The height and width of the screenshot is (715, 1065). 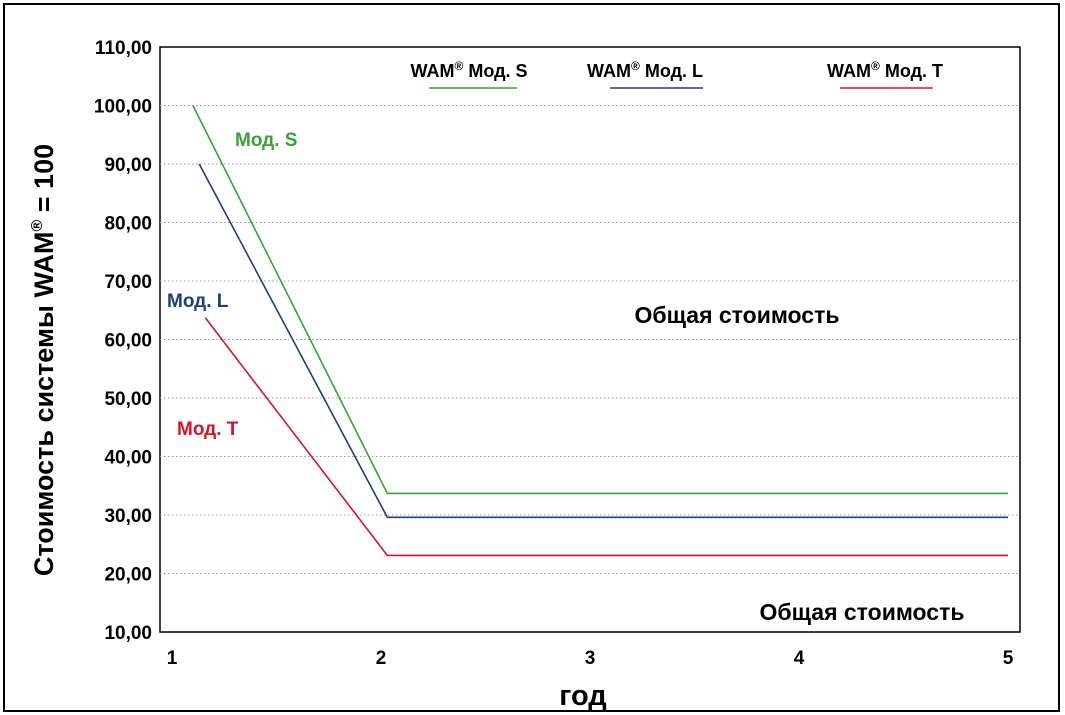 What do you see at coordinates (128, 516) in the screenshot?
I see `y-tick-label: 30,00` at bounding box center [128, 516].